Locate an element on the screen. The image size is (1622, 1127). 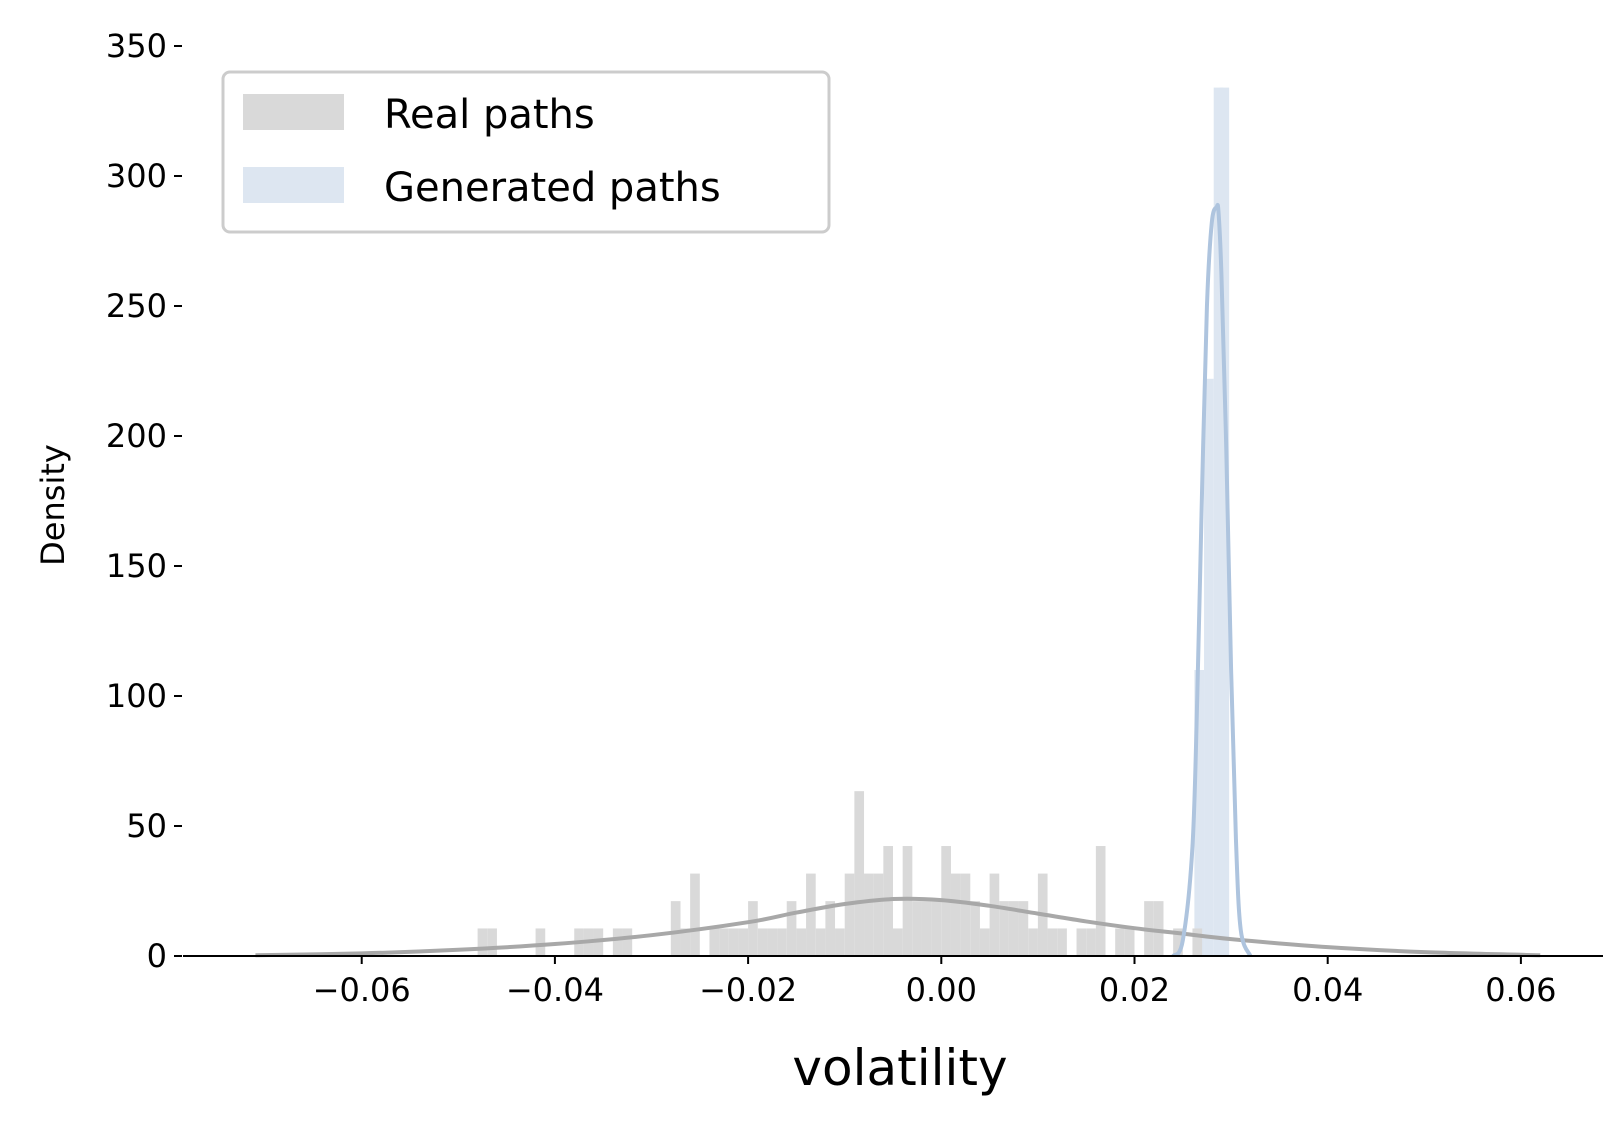
y-tick-label: 300 is located at coordinates (136, 176).